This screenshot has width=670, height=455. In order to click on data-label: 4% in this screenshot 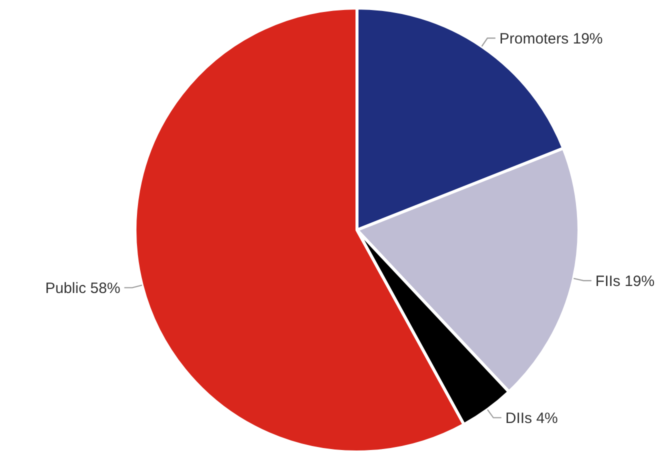, I will do `click(547, 418)`.